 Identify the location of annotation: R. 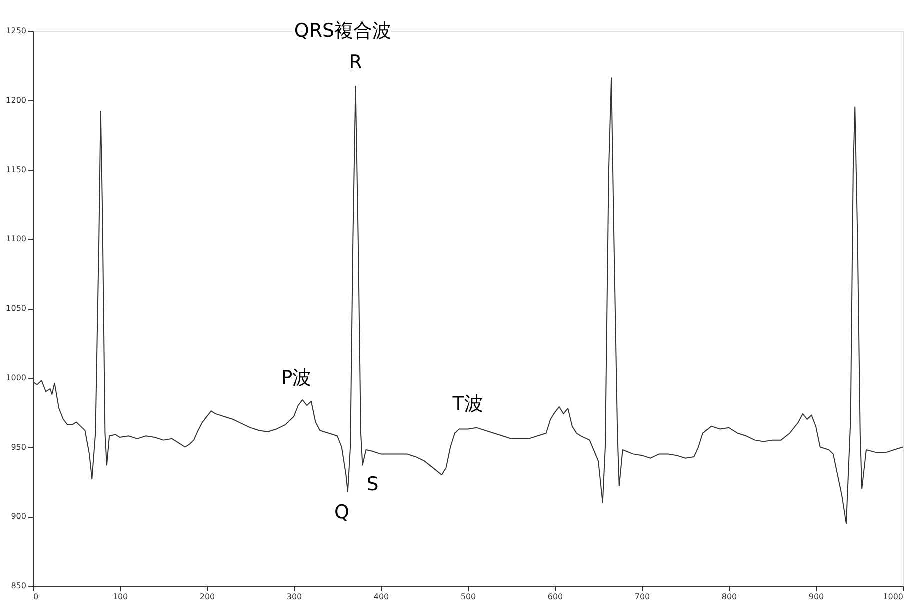
(355, 63).